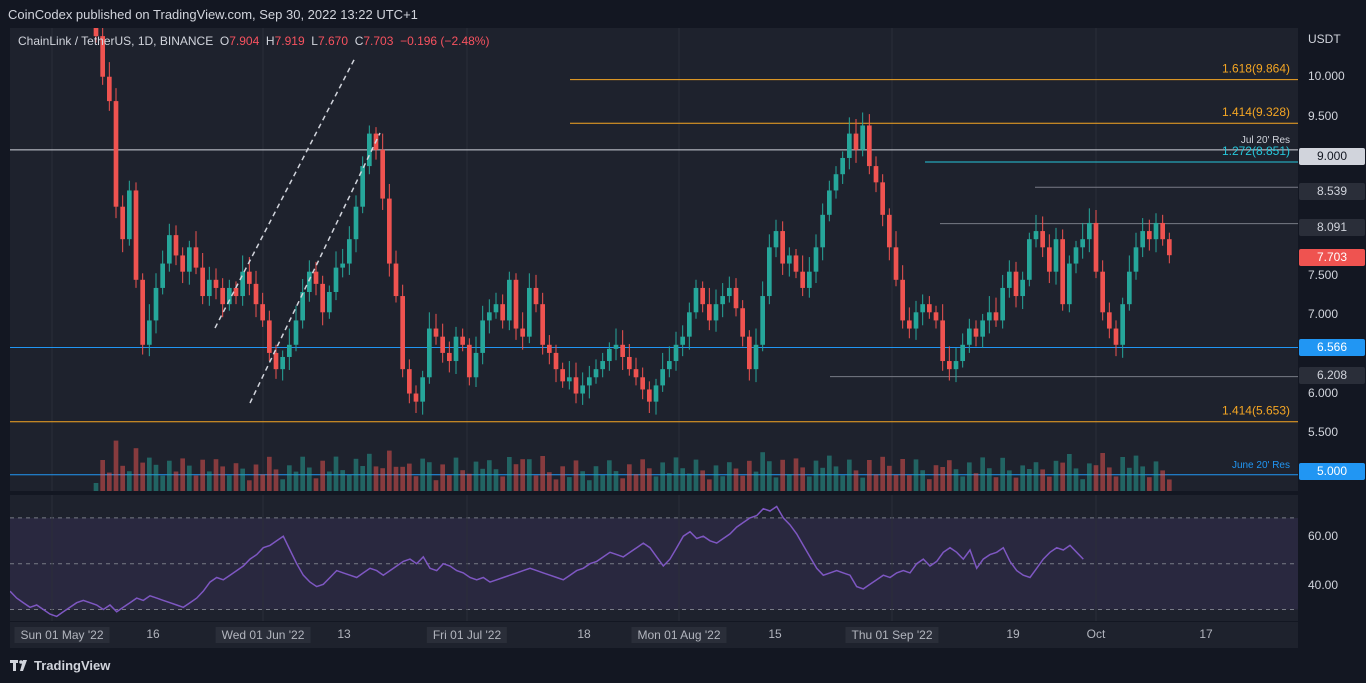 The width and height of the screenshot is (1366, 683). What do you see at coordinates (1323, 585) in the screenshot?
I see `rsi-tick-40: 40.00` at bounding box center [1323, 585].